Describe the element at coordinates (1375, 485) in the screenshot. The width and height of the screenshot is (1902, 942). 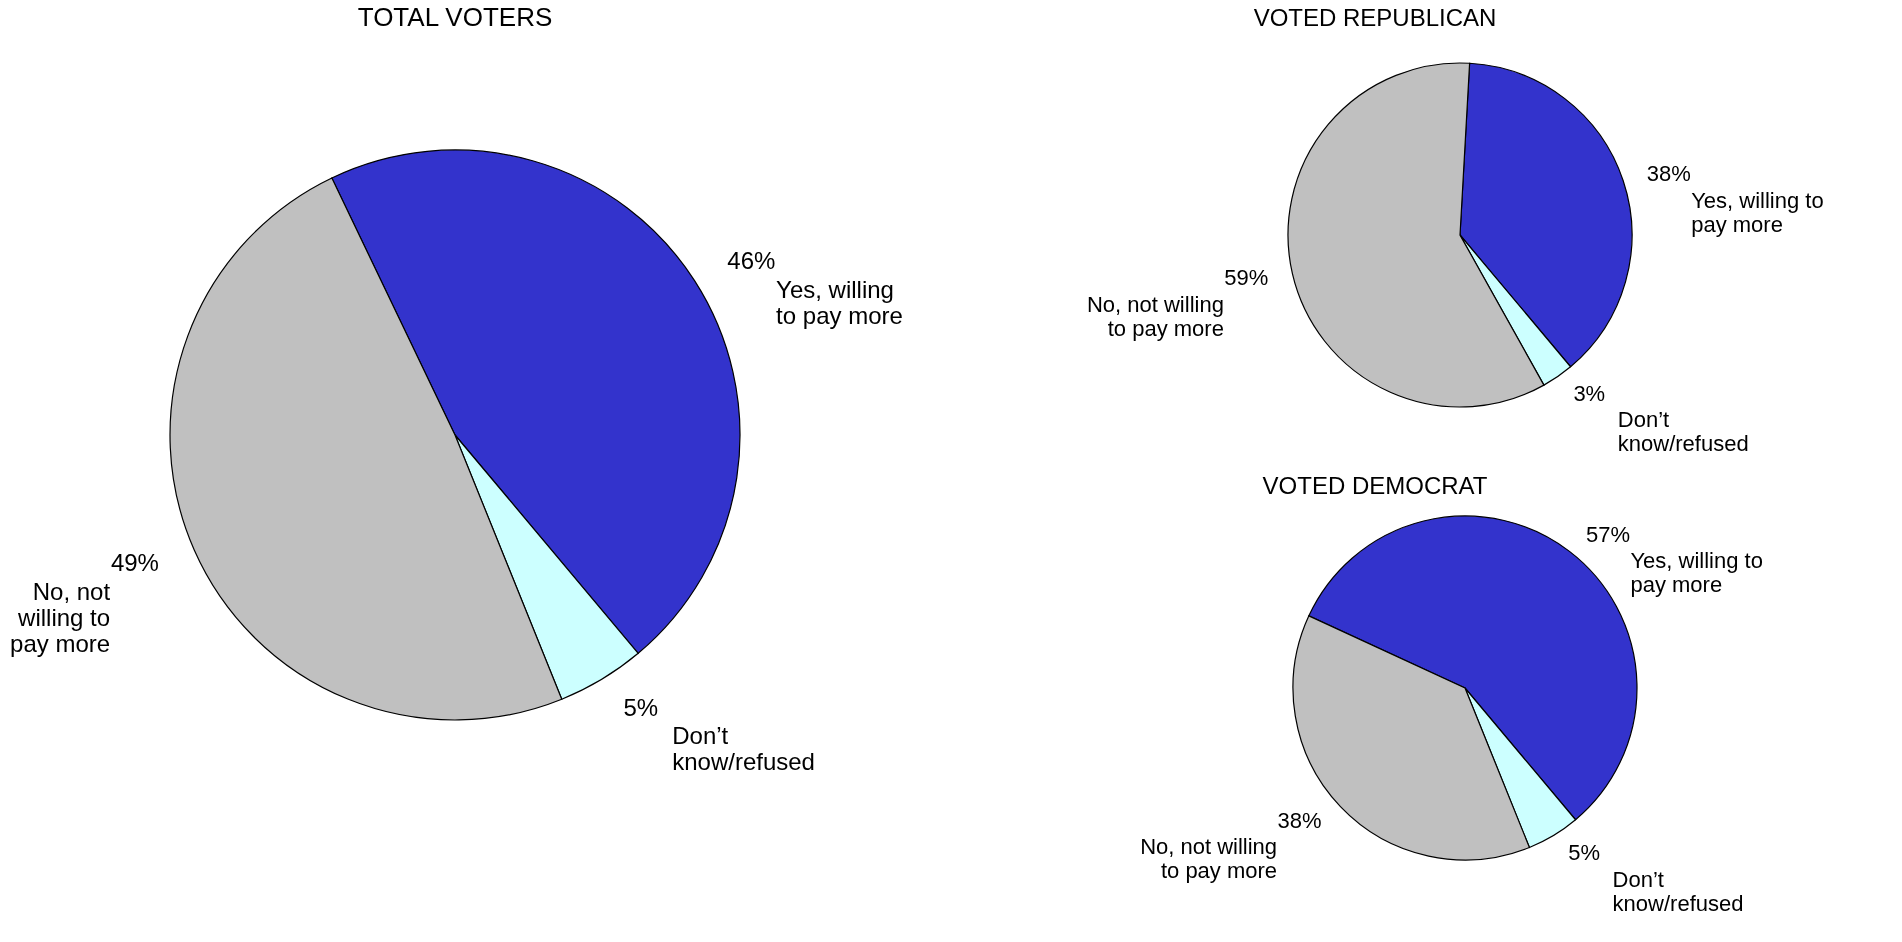
I see `chart-title: VOTED DEMOCRAT` at that location.